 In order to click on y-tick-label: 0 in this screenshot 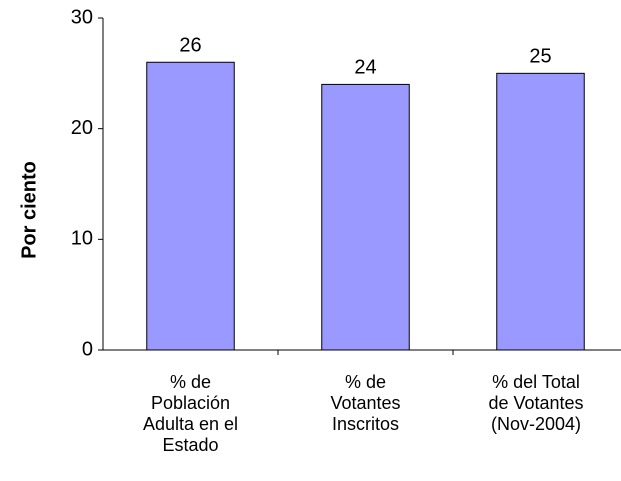, I will do `click(87, 349)`.